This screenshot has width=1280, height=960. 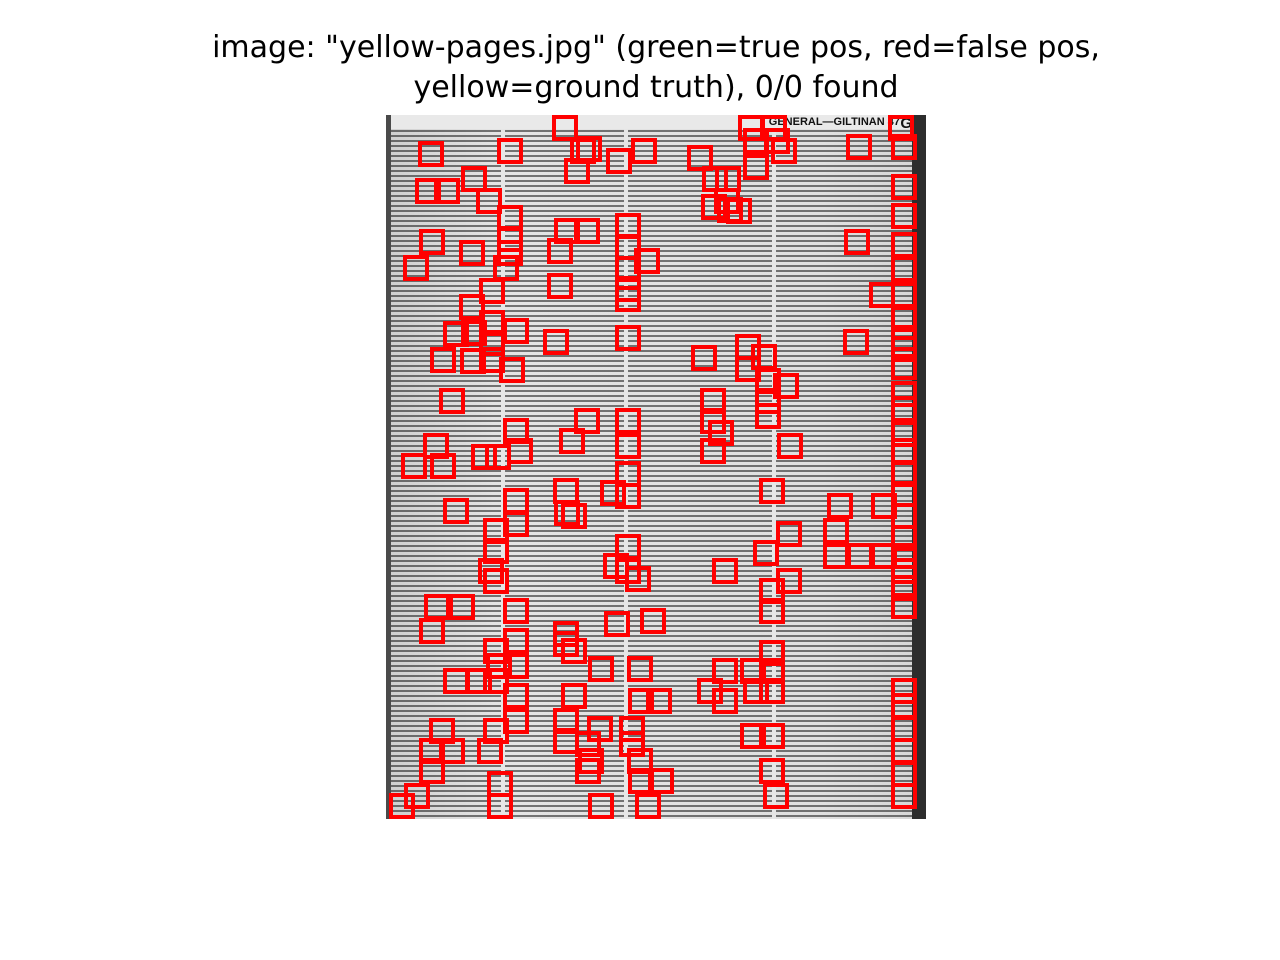 What do you see at coordinates (656, 122) in the screenshot?
I see `page-header-band` at bounding box center [656, 122].